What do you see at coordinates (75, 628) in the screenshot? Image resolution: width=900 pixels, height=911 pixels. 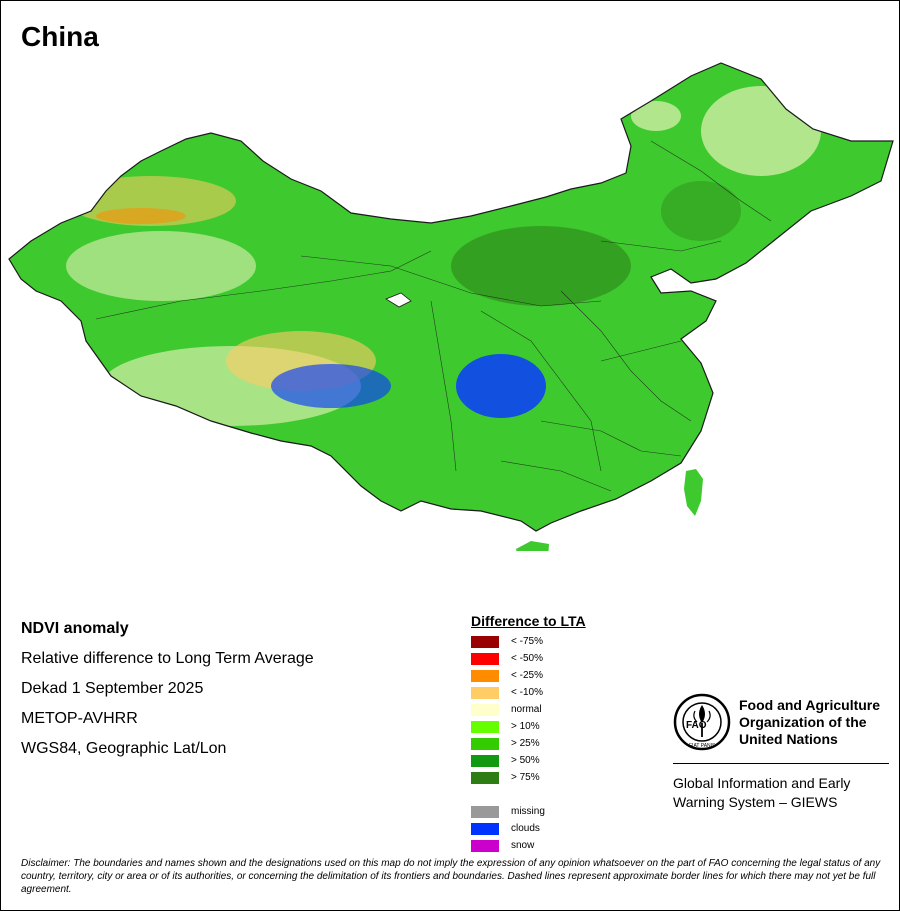 I see `product-name: NDVI anomaly` at bounding box center [75, 628].